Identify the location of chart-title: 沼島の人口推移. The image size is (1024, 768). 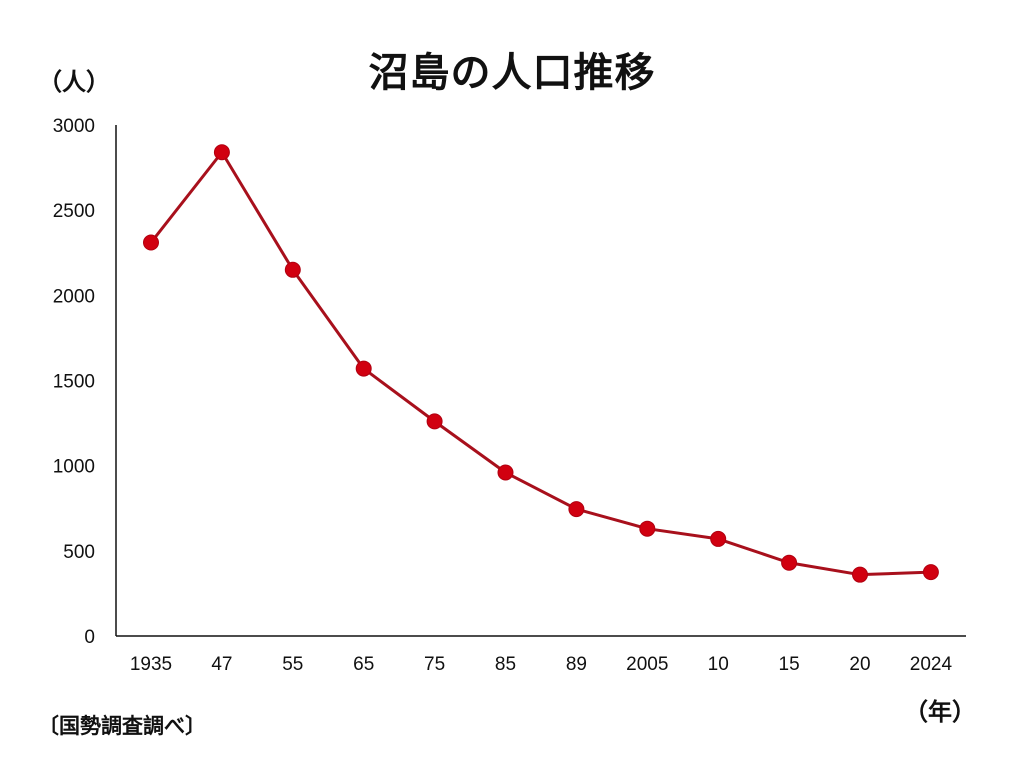
(512, 73).